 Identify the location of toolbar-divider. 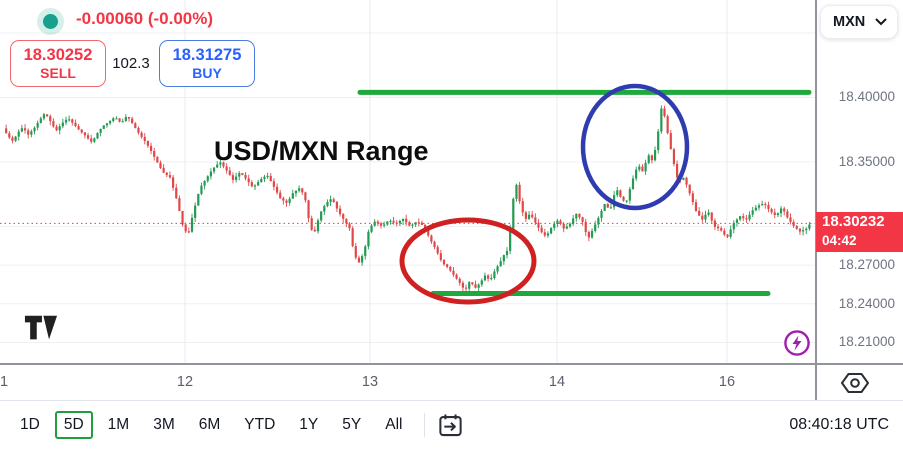
(451, 400).